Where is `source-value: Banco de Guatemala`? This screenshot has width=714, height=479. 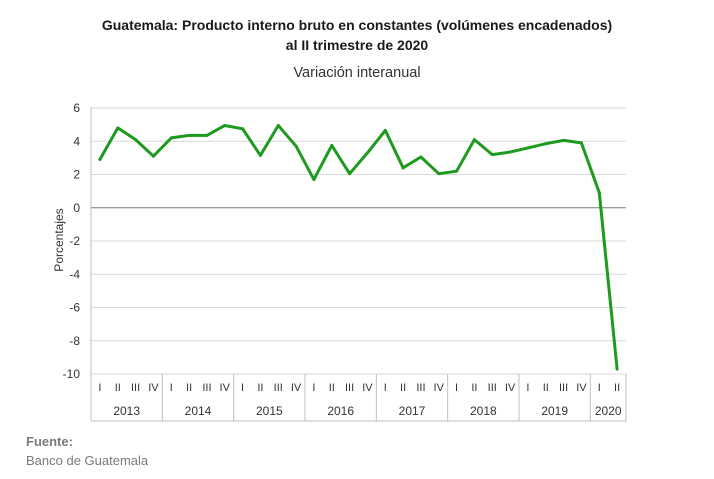
source-value: Banco de Guatemala is located at coordinates (87, 460).